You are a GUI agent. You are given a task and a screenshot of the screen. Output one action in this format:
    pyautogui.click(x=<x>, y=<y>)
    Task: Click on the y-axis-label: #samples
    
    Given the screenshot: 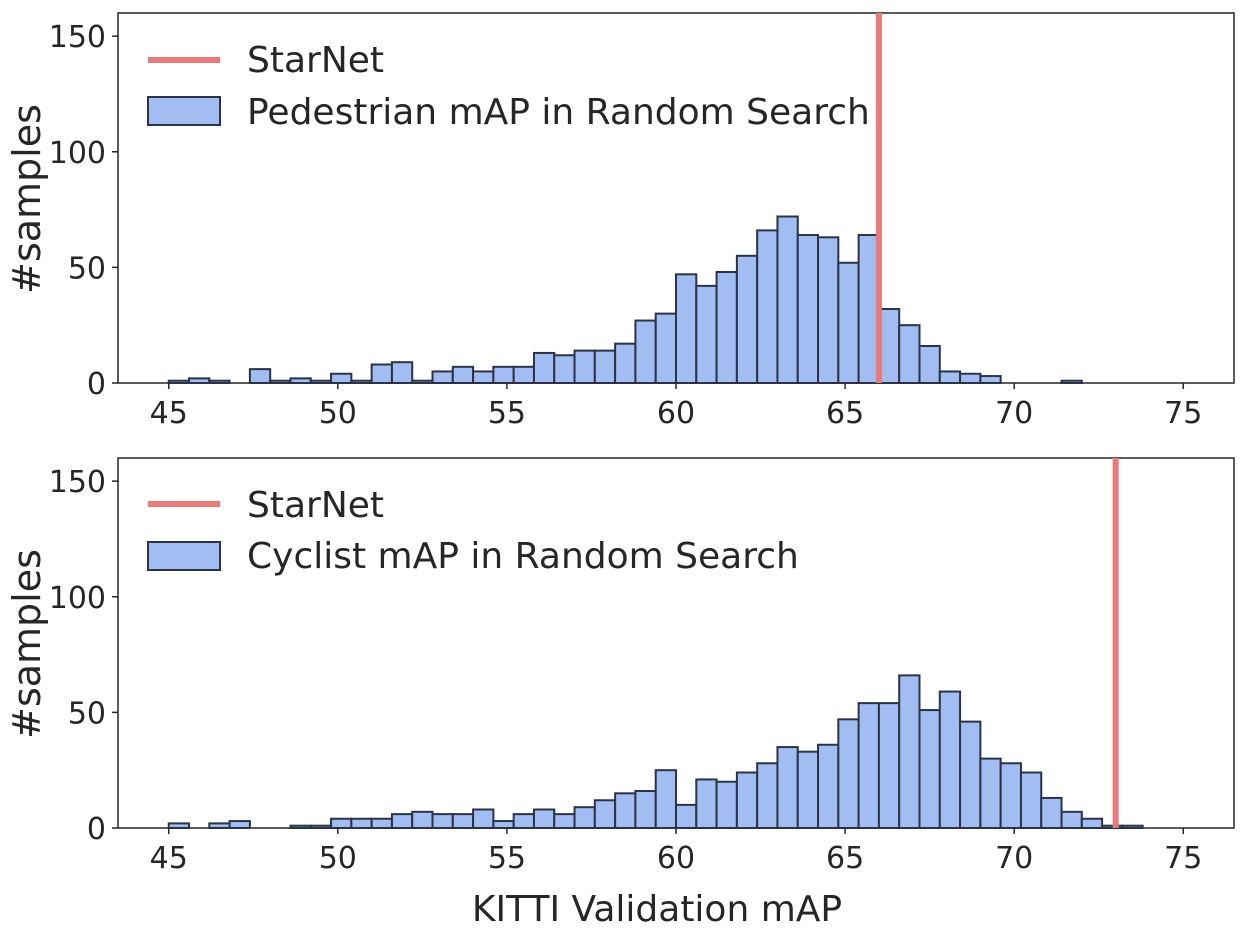 What is the action you would take?
    pyautogui.click(x=27, y=644)
    